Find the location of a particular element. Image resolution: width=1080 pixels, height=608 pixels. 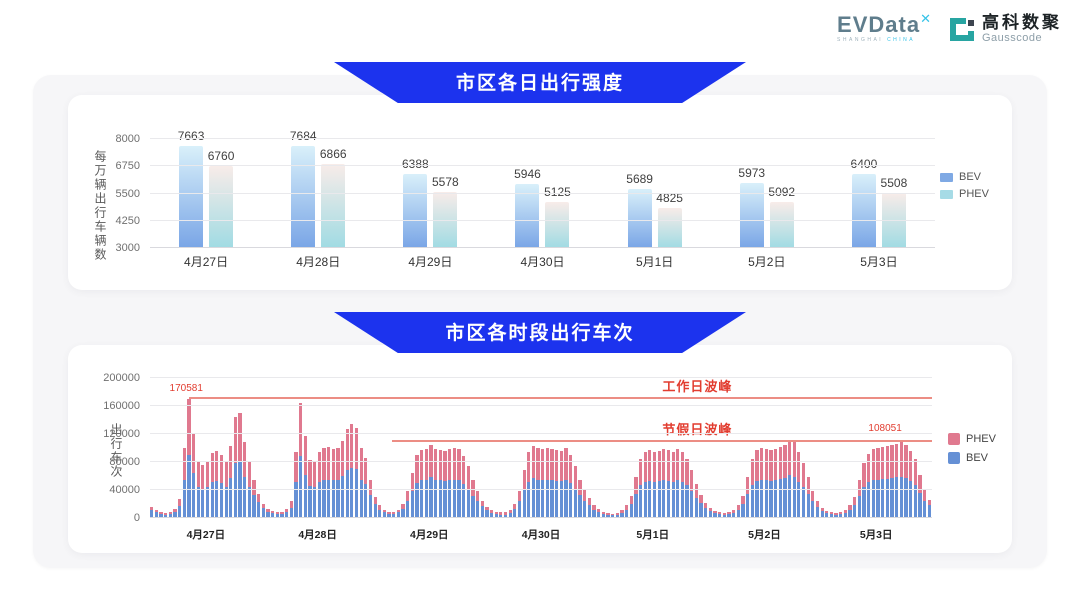

holiday-peak-value: 108051 is located at coordinates (885, 429).